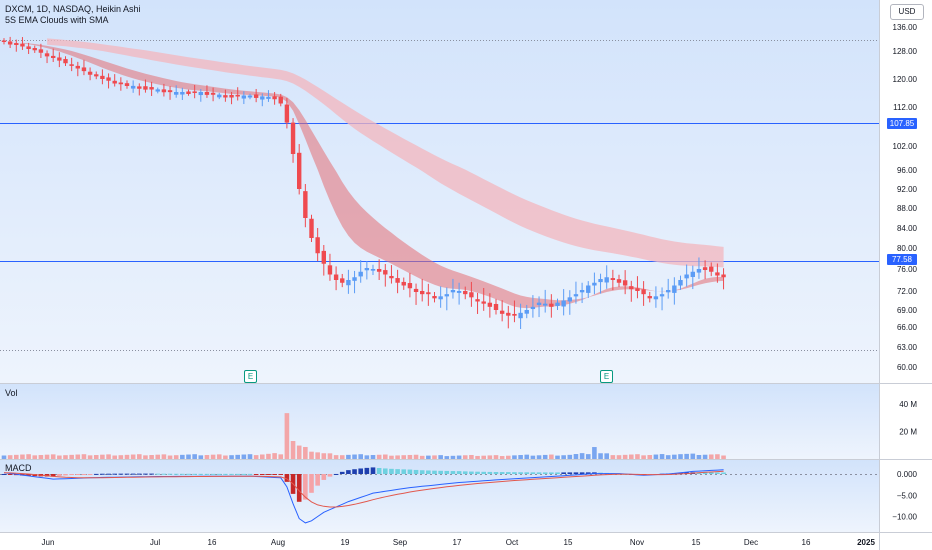  What do you see at coordinates (907, 12) in the screenshot?
I see `currency-button: USD` at bounding box center [907, 12].